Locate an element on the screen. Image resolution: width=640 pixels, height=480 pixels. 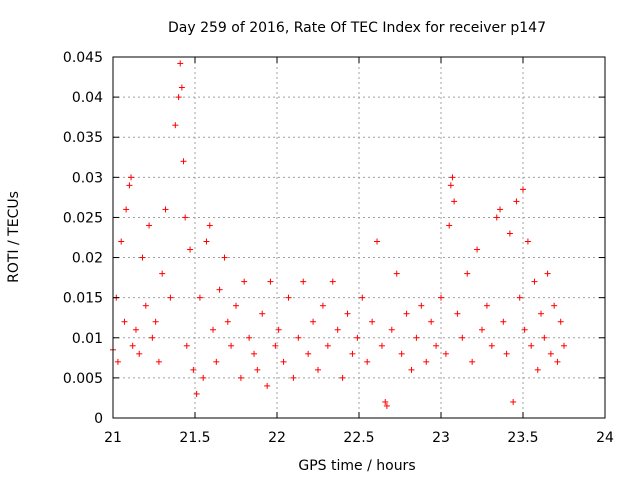
x-tick-label: 23 is located at coordinates (441, 438).